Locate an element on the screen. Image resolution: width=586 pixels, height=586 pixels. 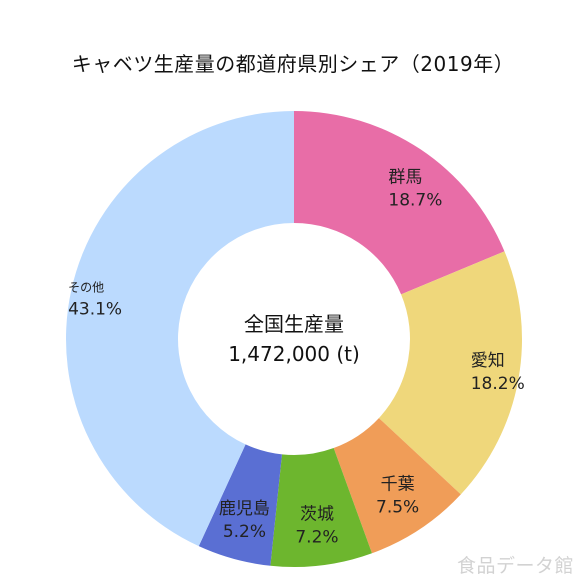
center-label: 全国生産量 is located at coordinates (294, 324).